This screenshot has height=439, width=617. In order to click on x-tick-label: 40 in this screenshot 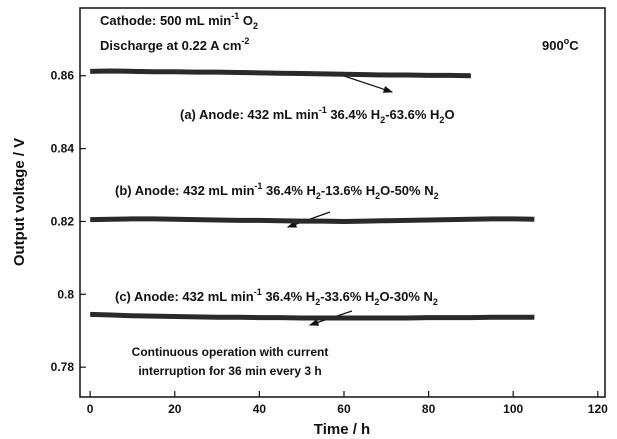, I will do `click(260, 409)`.